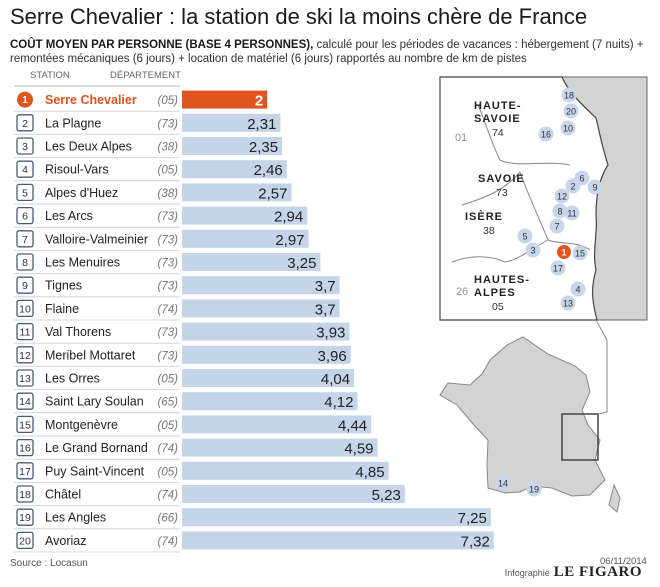  I want to click on station-name: Alpes d'Huez, so click(81, 193).